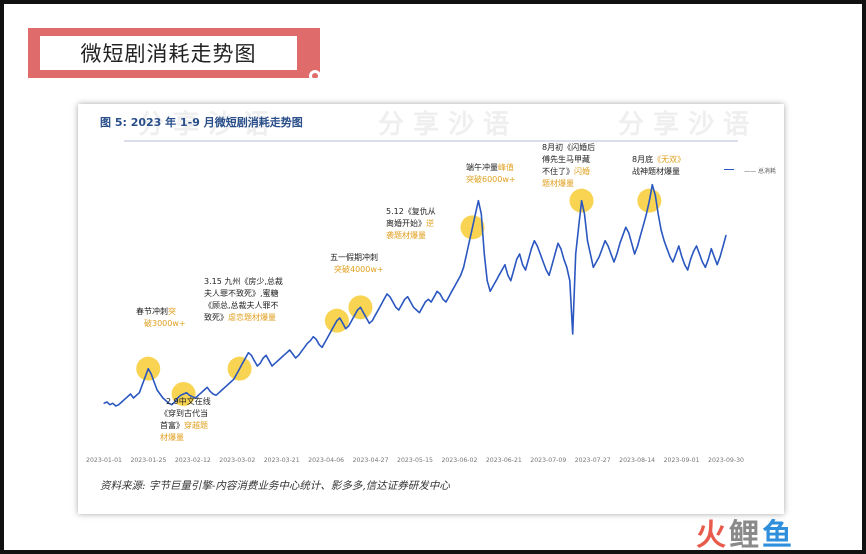 This screenshot has height=554, width=866. I want to click on svg-text: 首富》穿越题, so click(184, 425).